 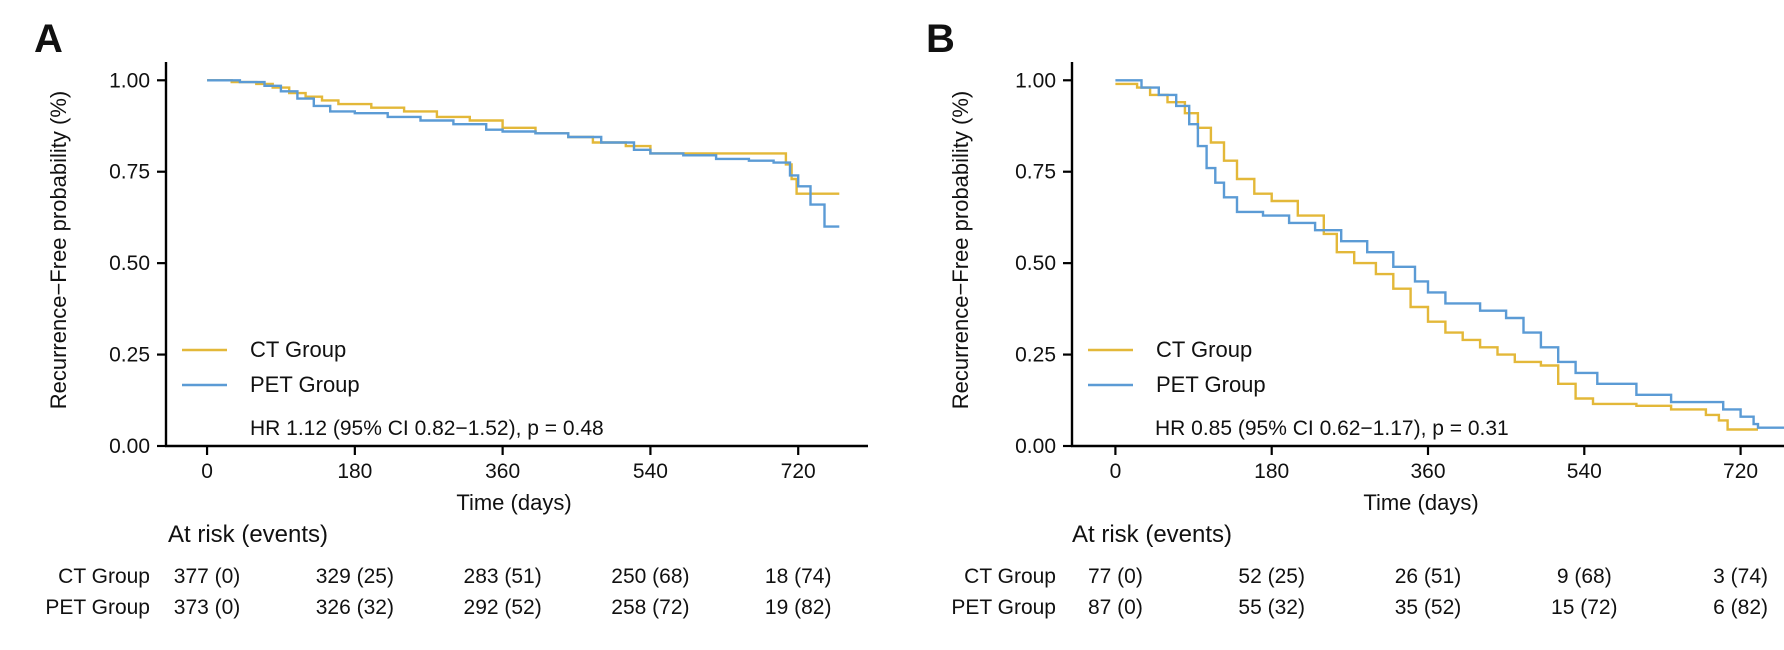 What do you see at coordinates (207, 607) in the screenshot?
I see `at-risk-cell: 373 (0)` at bounding box center [207, 607].